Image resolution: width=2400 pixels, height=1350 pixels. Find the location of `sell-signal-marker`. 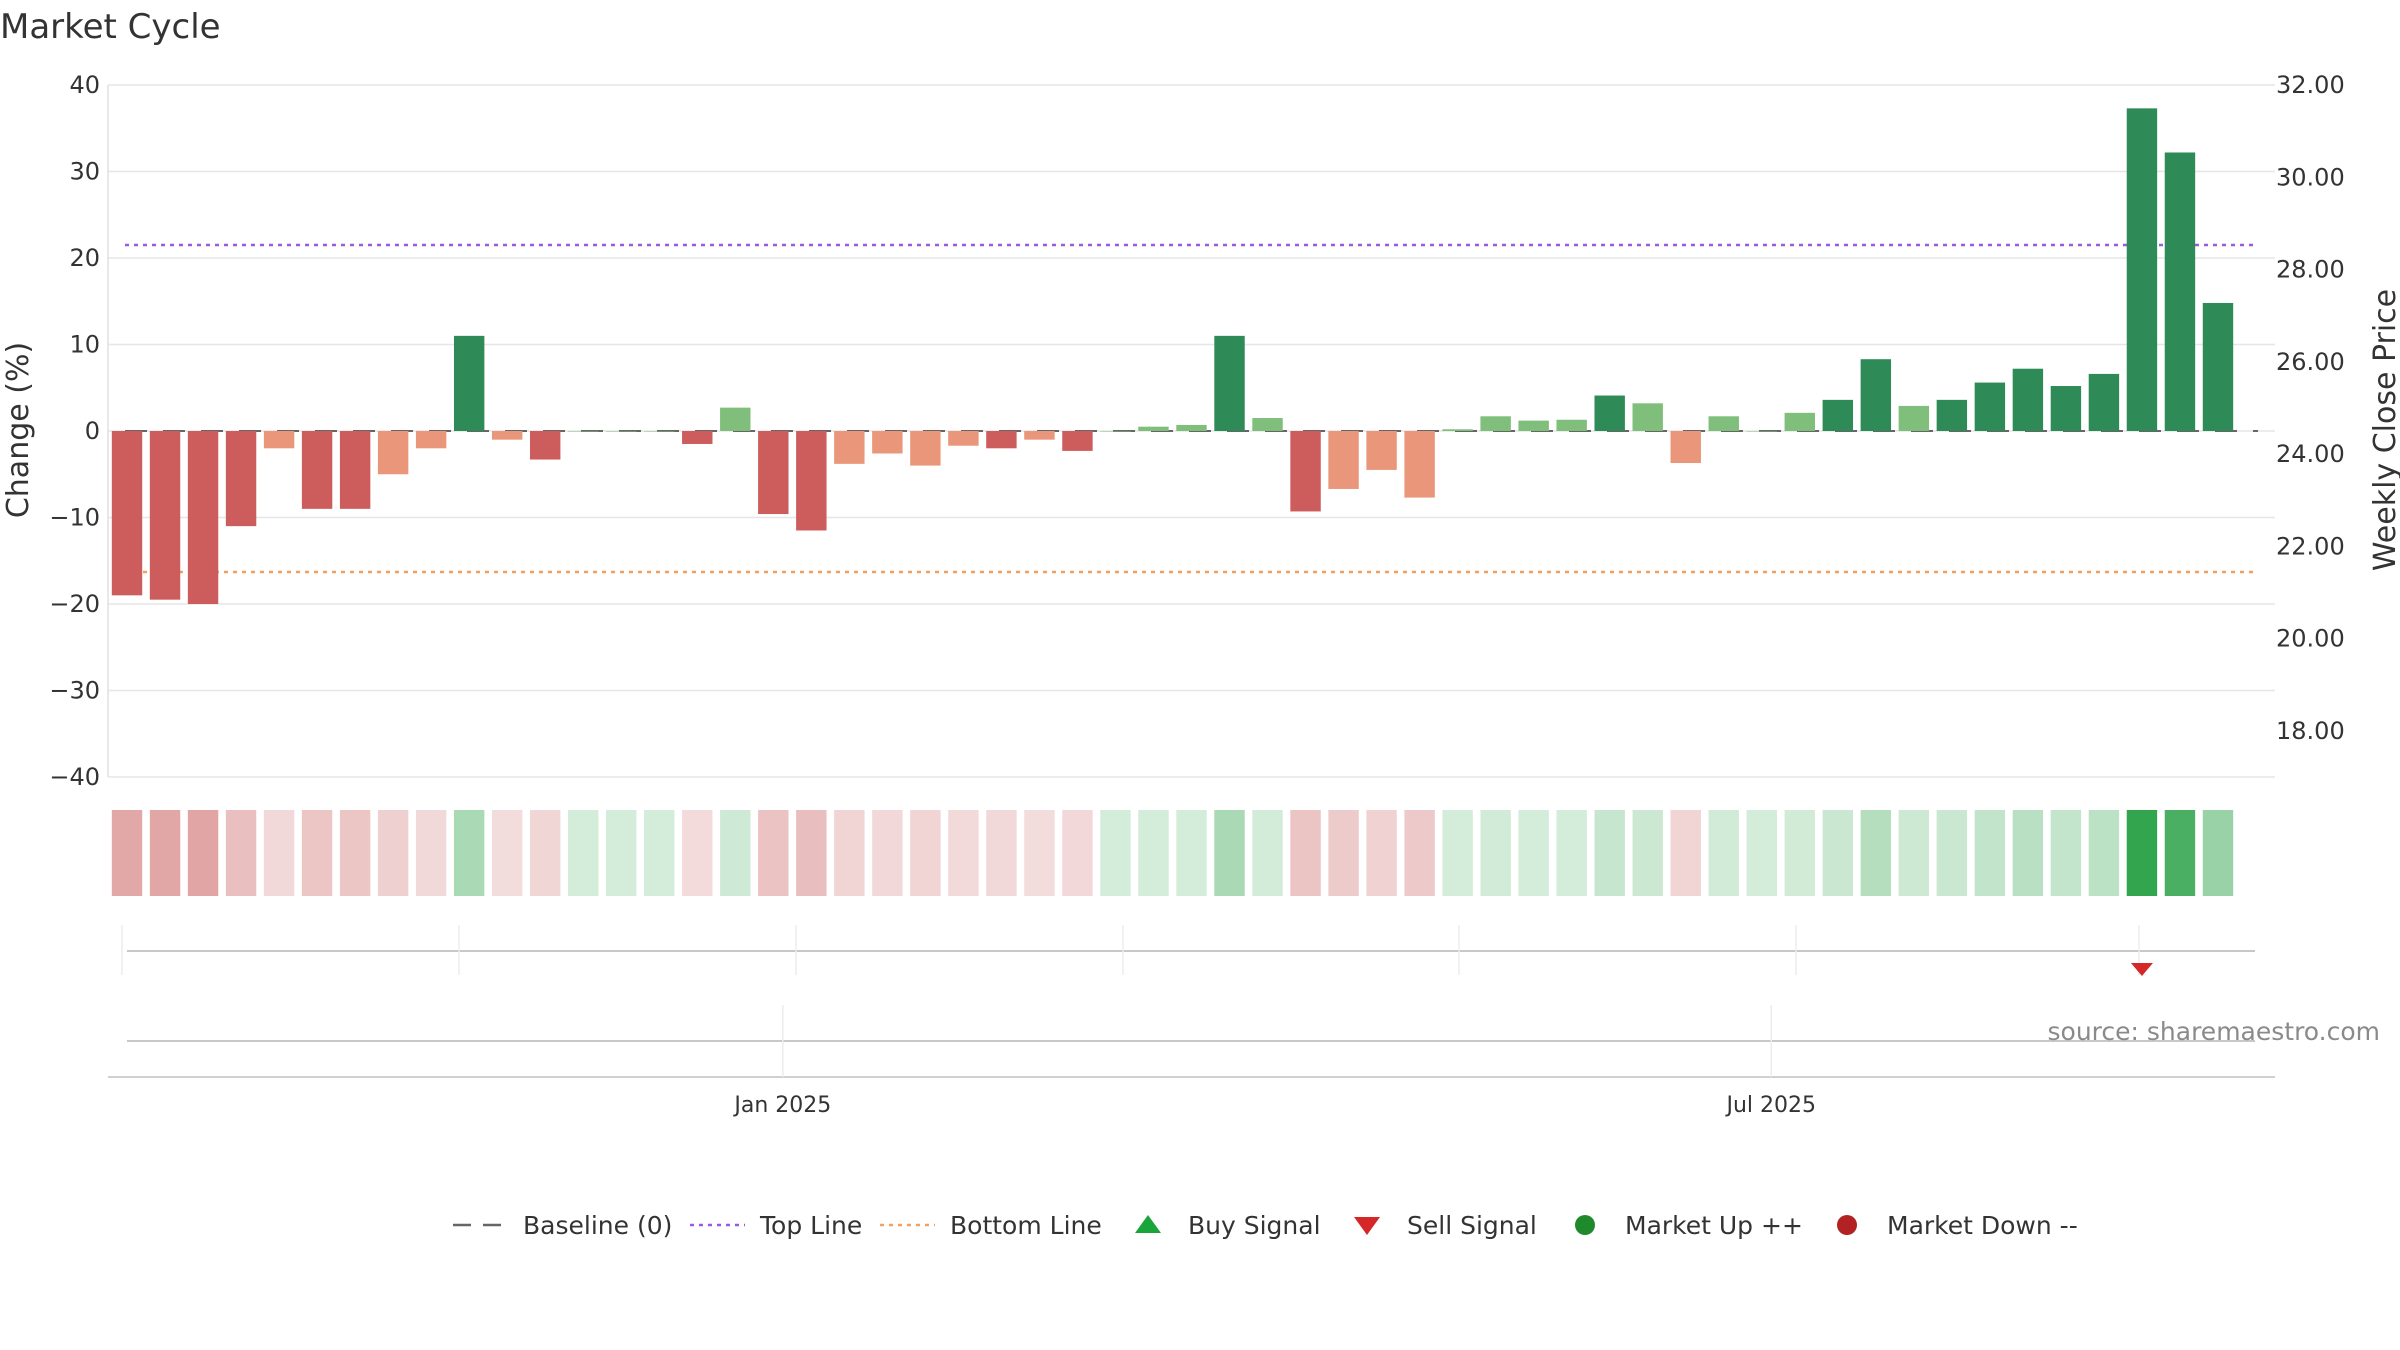

sell-signal-marker is located at coordinates (2141, 969).